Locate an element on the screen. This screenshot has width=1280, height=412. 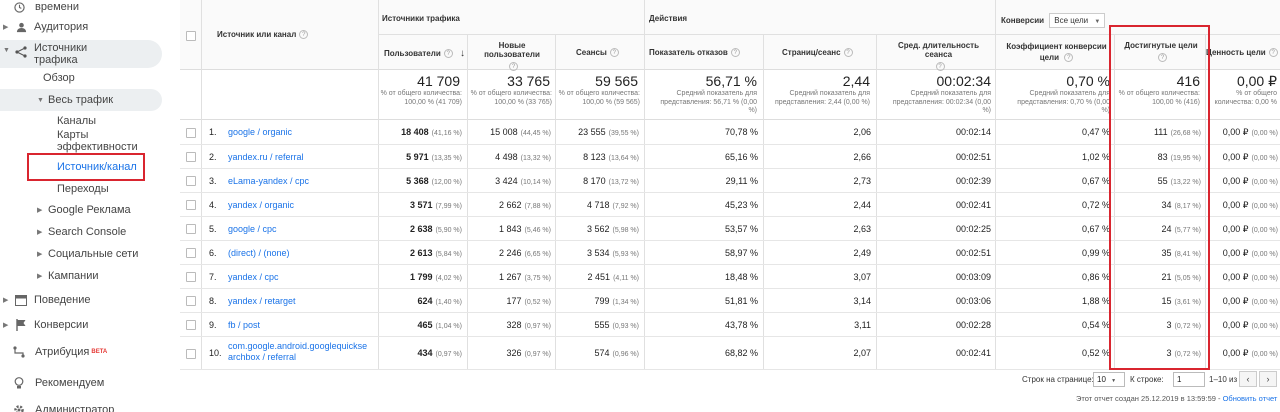
metric-cell: 2 246 (6,65 %) is located at coordinates (509, 253).